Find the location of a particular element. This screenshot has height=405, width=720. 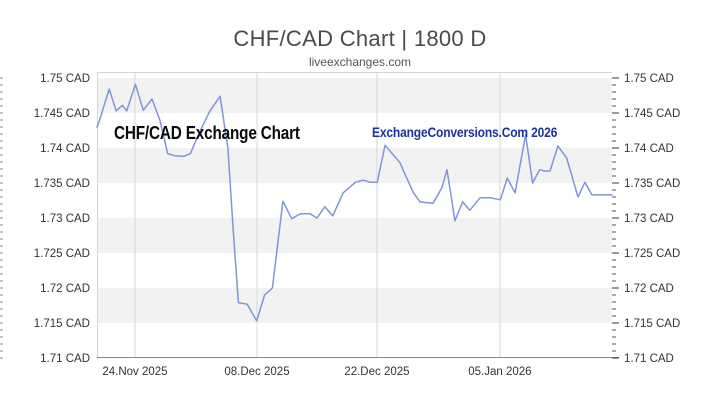

right-axis-ticks is located at coordinates (615, 218).